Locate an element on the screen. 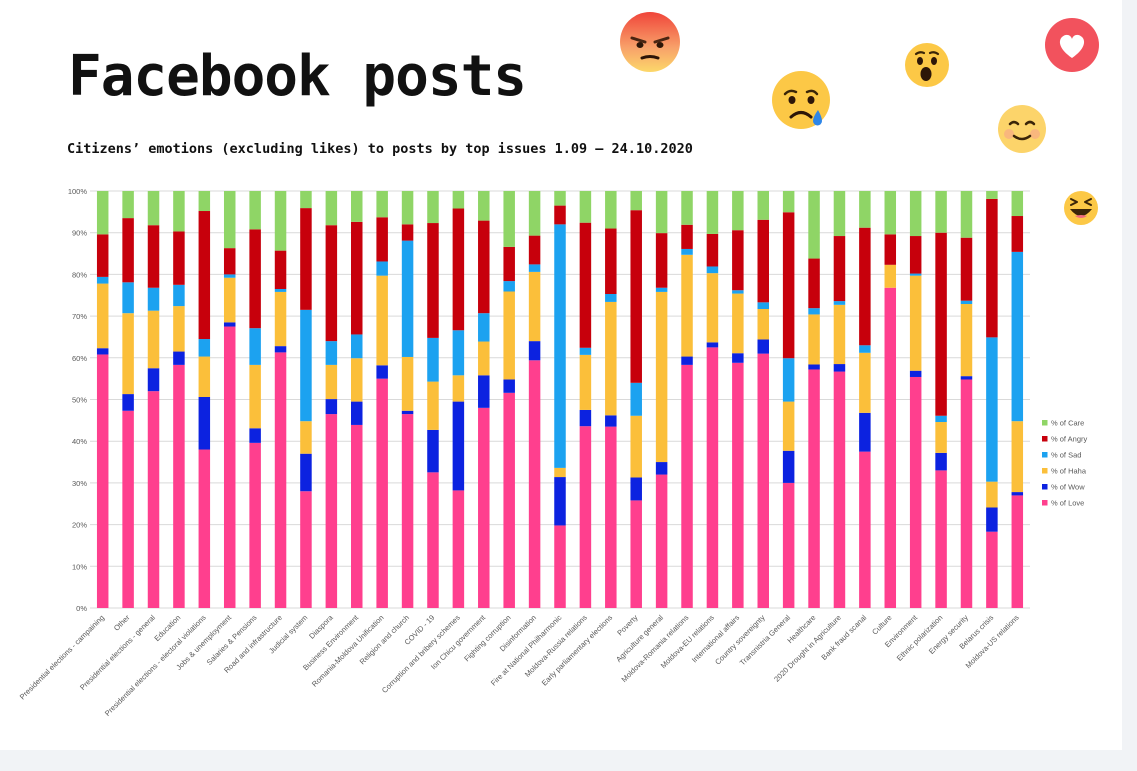  legend-item: % of Sad is located at coordinates (1061, 455).